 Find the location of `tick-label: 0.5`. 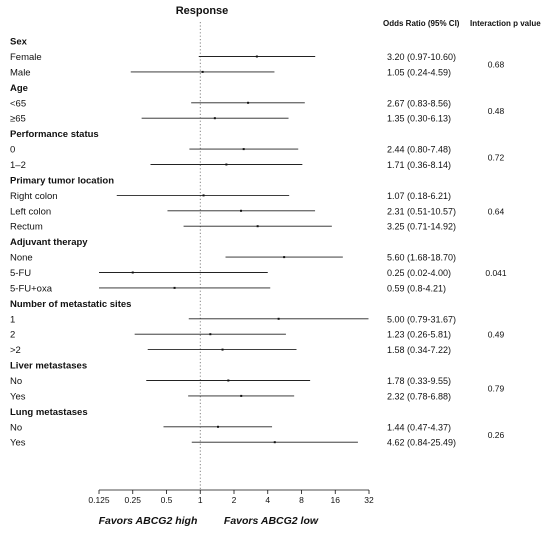

tick-label: 0.5 is located at coordinates (167, 500).